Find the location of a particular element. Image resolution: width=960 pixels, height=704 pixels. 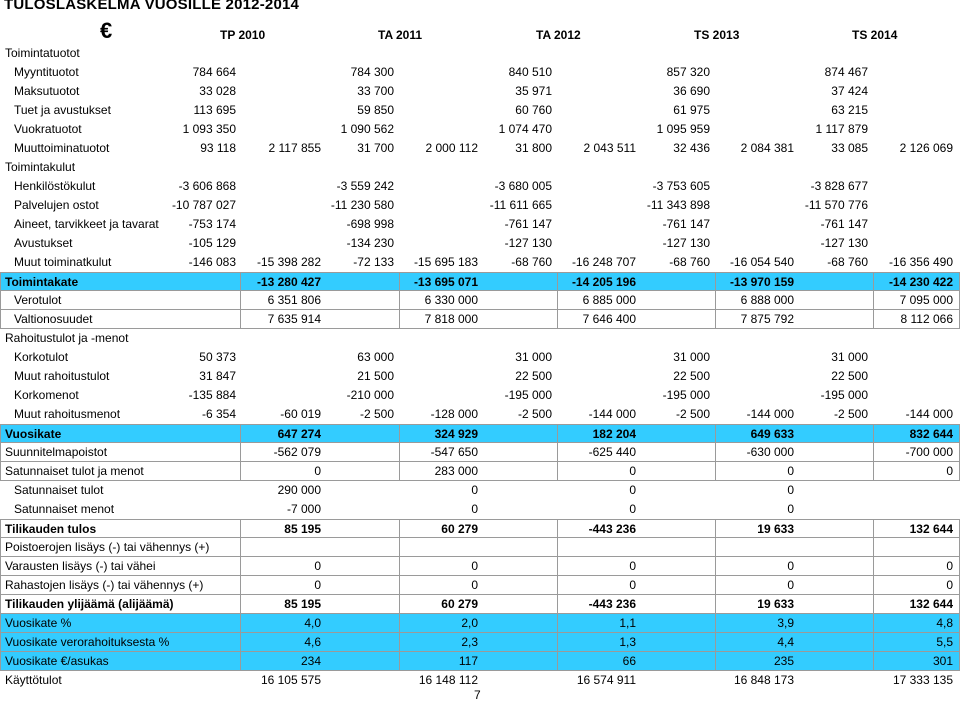

cell-value: 32 436 is located at coordinates (691, 148).